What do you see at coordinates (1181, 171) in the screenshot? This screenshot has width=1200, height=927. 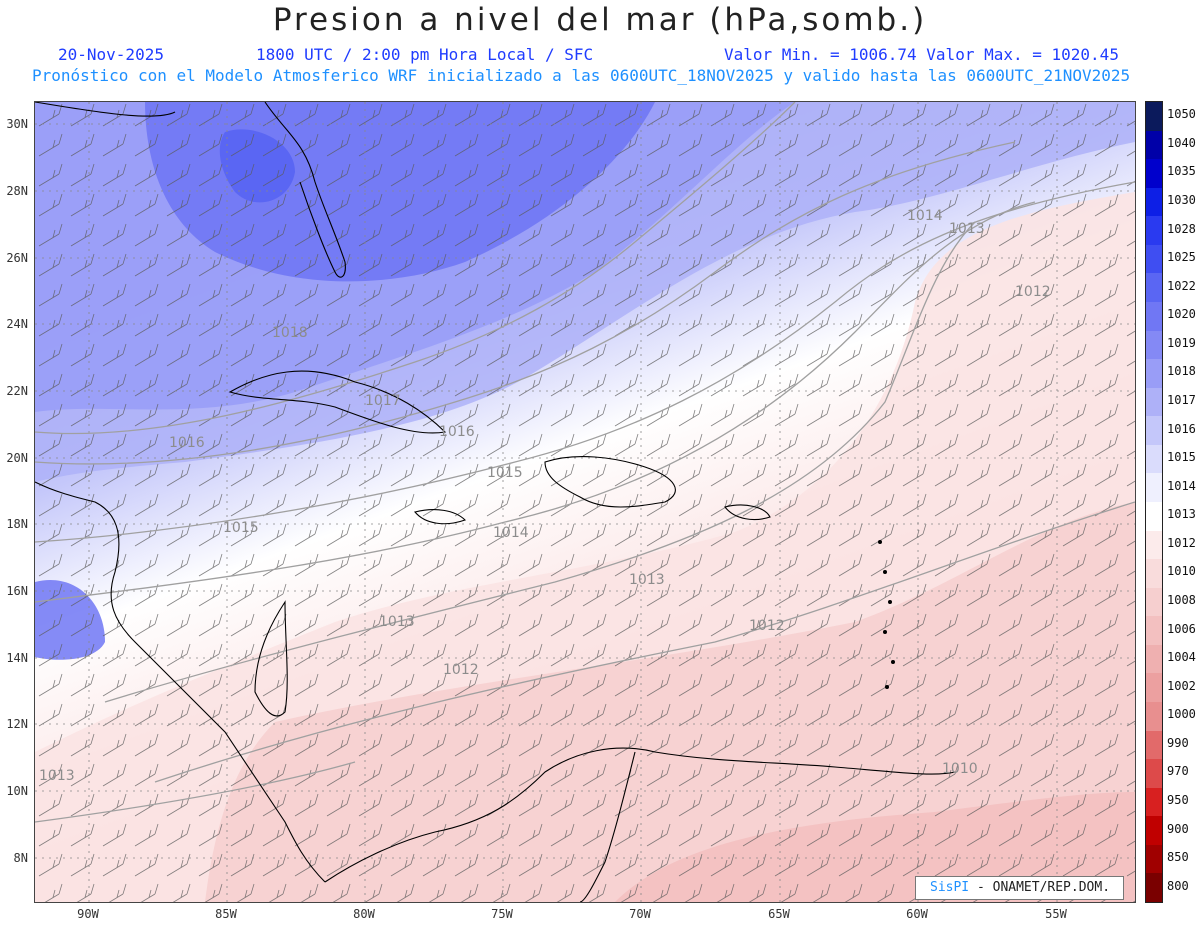 I see `colorbar-label: 1035` at bounding box center [1181, 171].